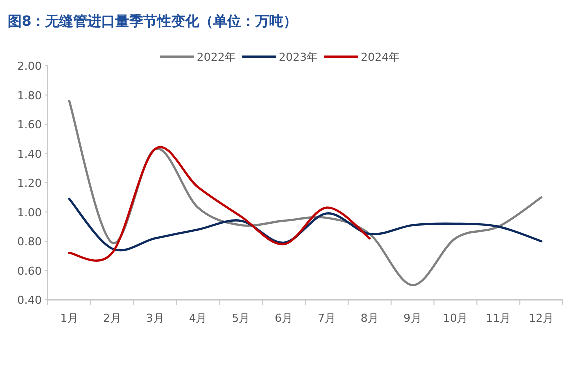  I want to click on legend-label: 2023年, so click(298, 57).